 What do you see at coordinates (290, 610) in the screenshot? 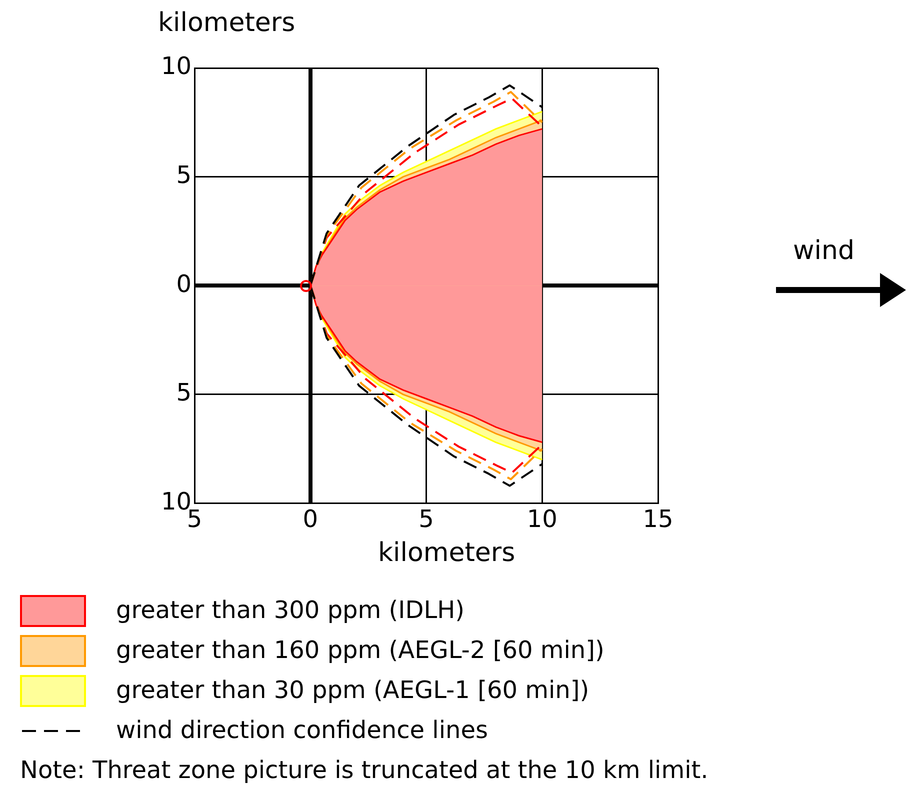
I see `legend-label: greater than 300 ppm (IDLH)` at bounding box center [290, 610].